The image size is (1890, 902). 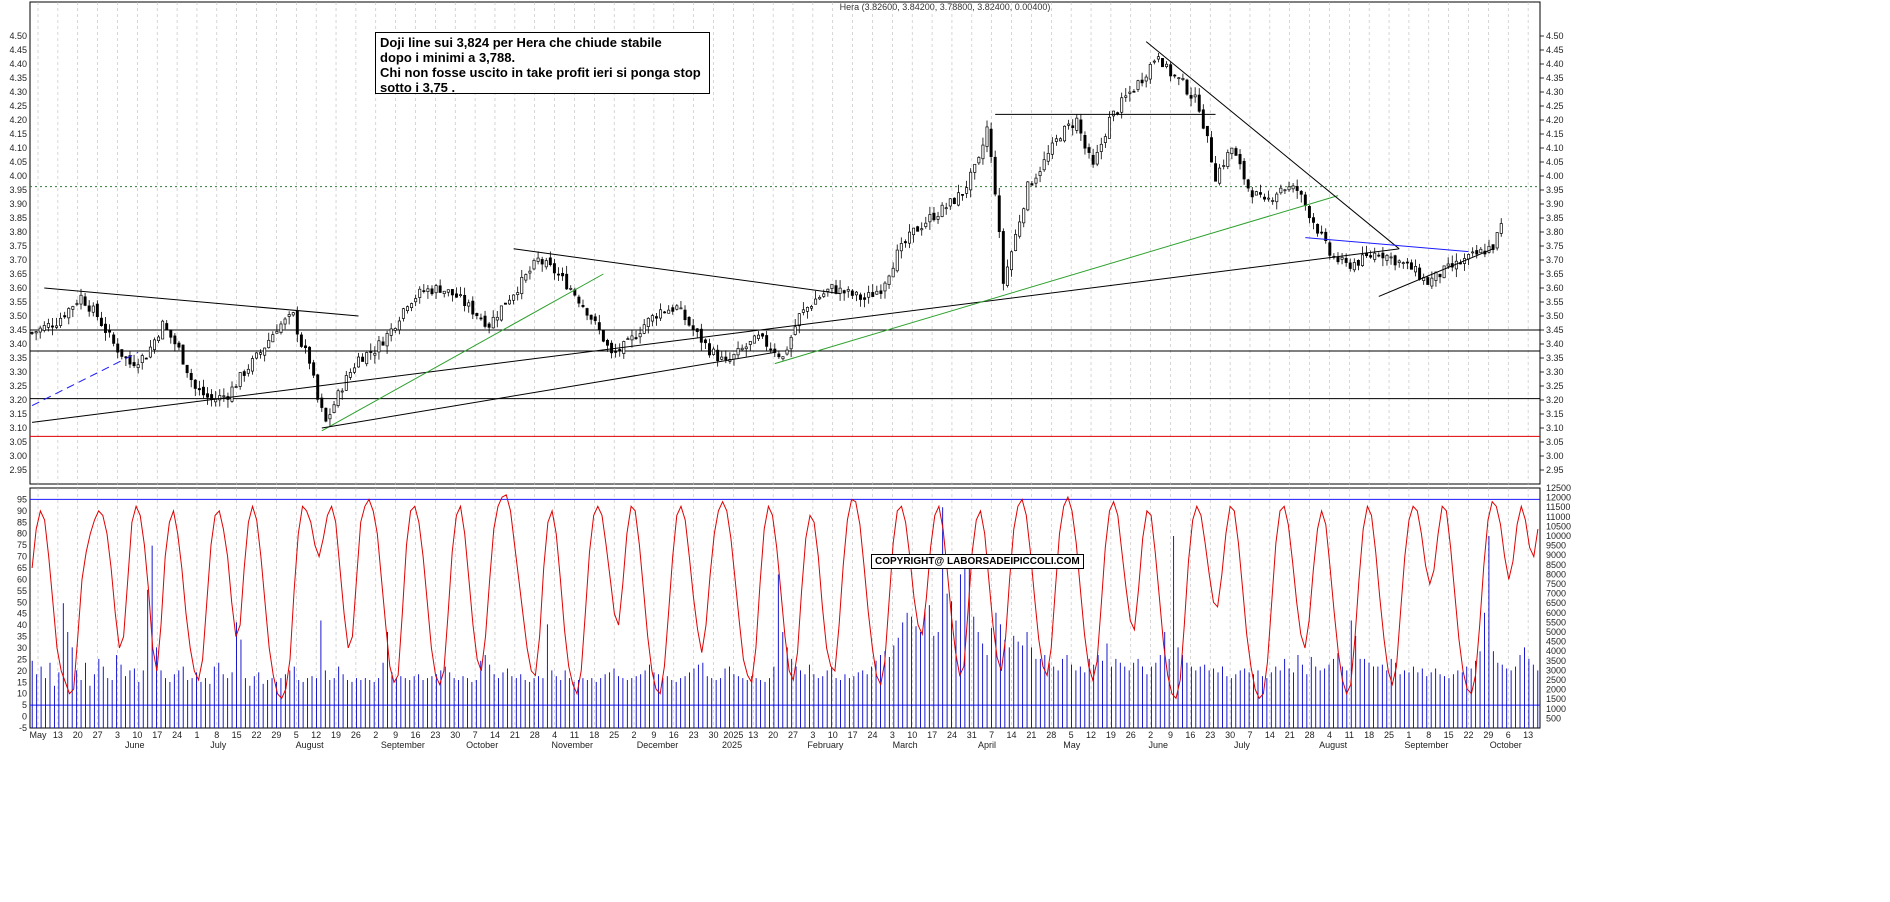 I want to click on x-tick-label: 8, so click(x=216, y=735).